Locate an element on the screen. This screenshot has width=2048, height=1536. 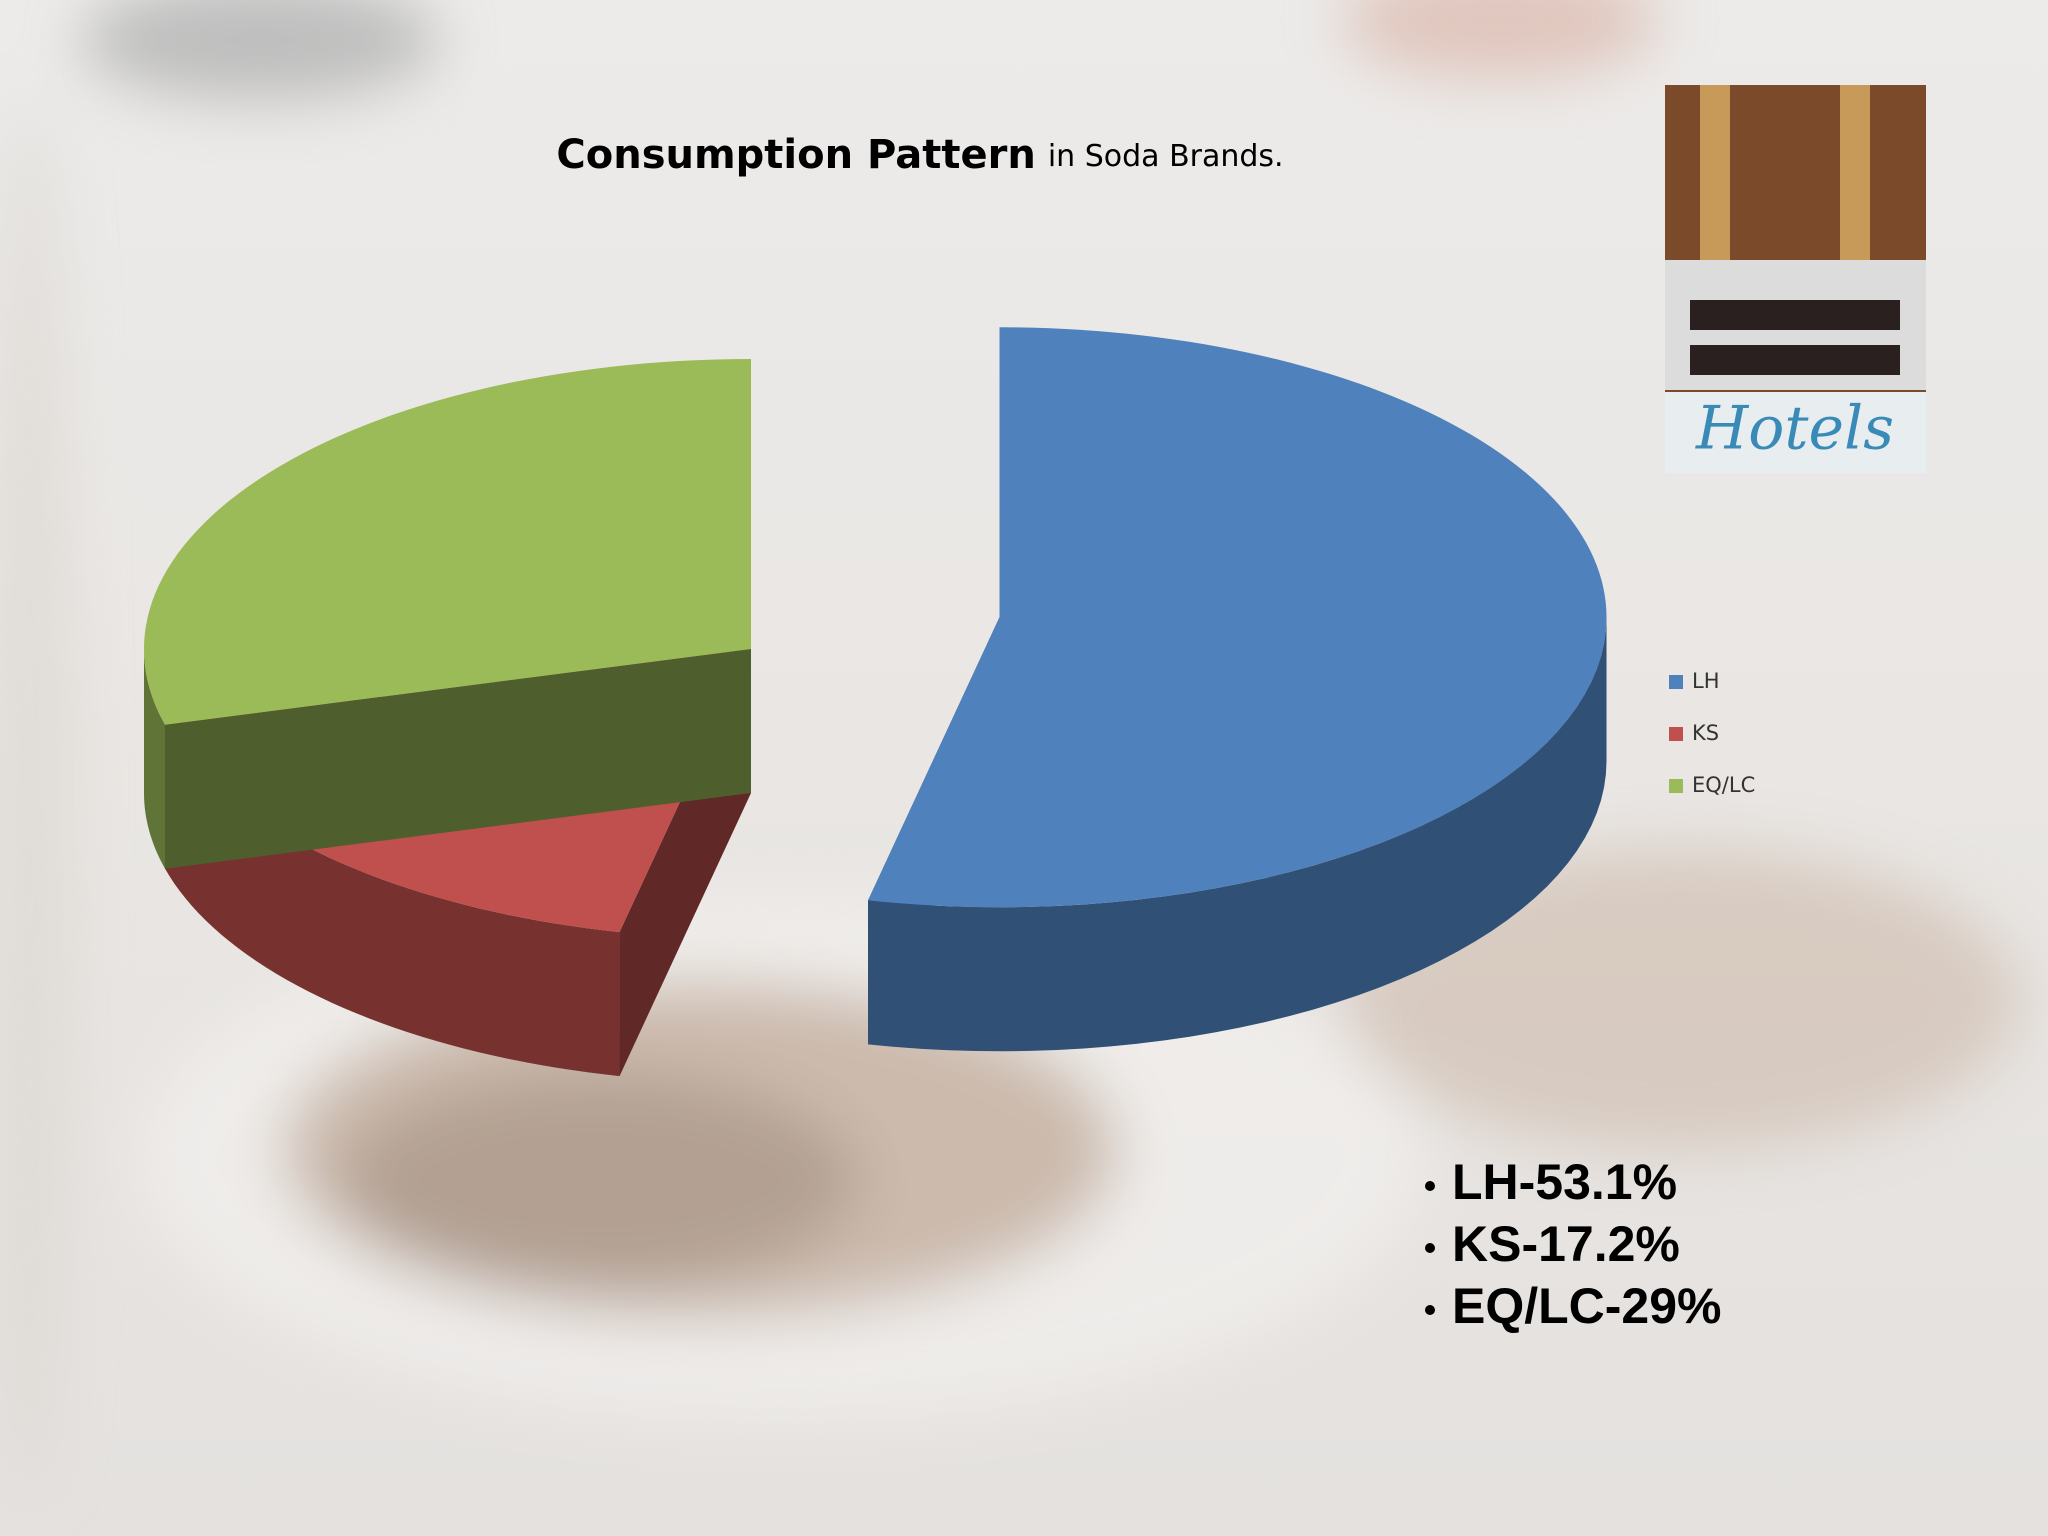
title-suffix: in Soda Brands. is located at coordinates (1166, 156).